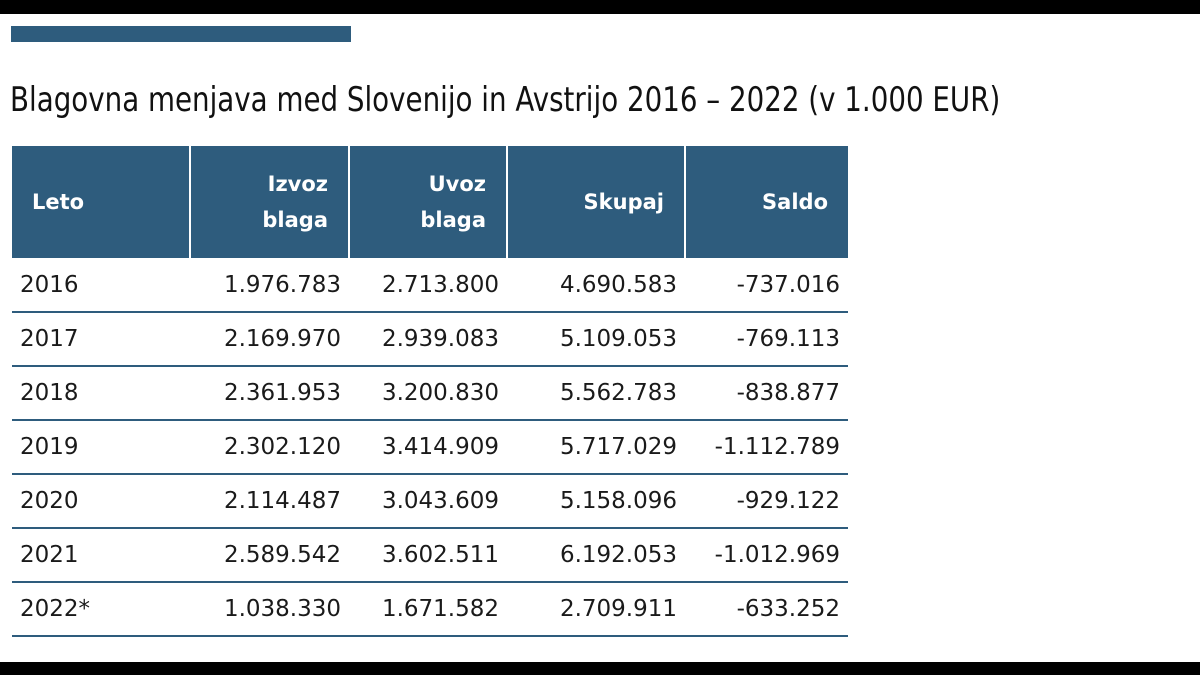  What do you see at coordinates (596, 339) in the screenshot?
I see `cell-total: 5.109.053` at bounding box center [596, 339].